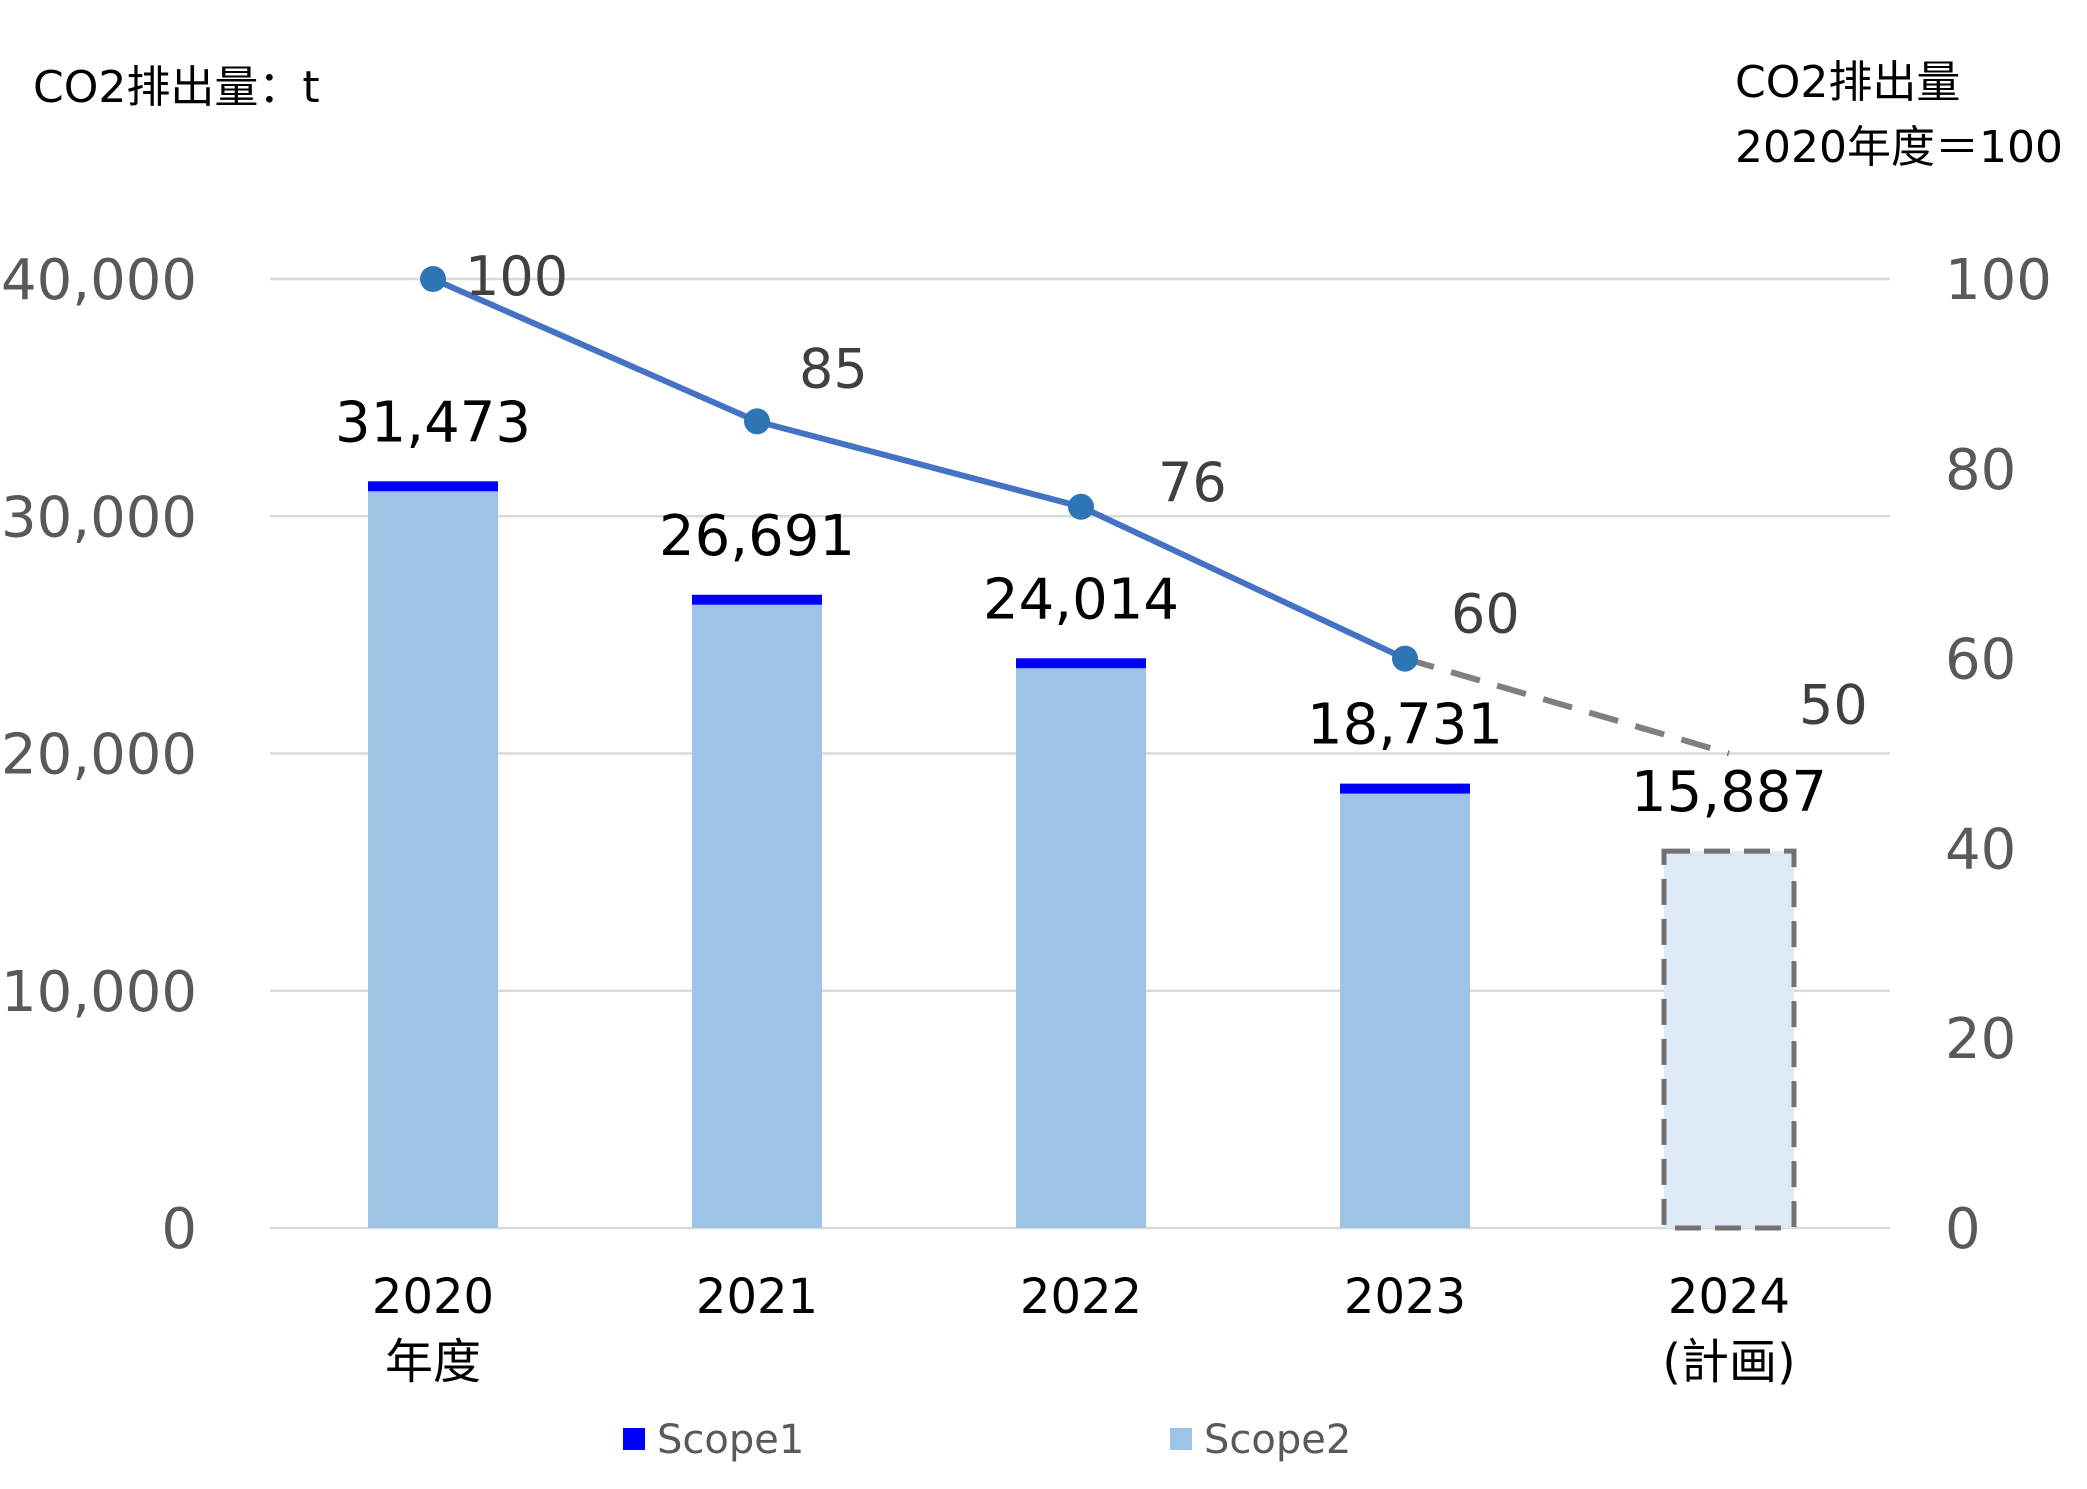 The width and height of the screenshot is (2087, 1489). Describe the element at coordinates (516, 276) in the screenshot. I see `index-label: 100` at that location.